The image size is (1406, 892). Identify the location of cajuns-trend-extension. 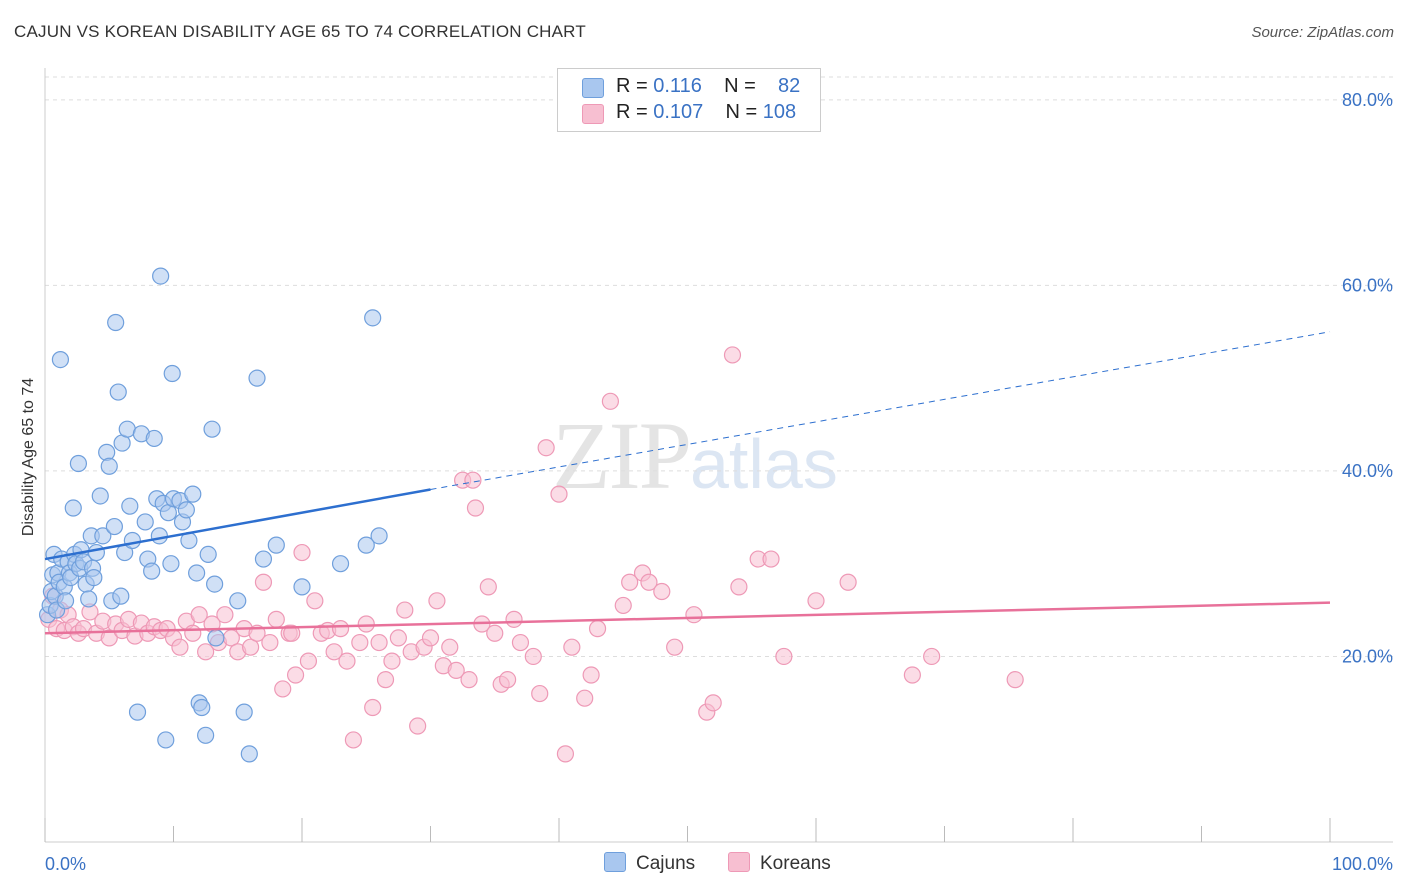
(880, 410).